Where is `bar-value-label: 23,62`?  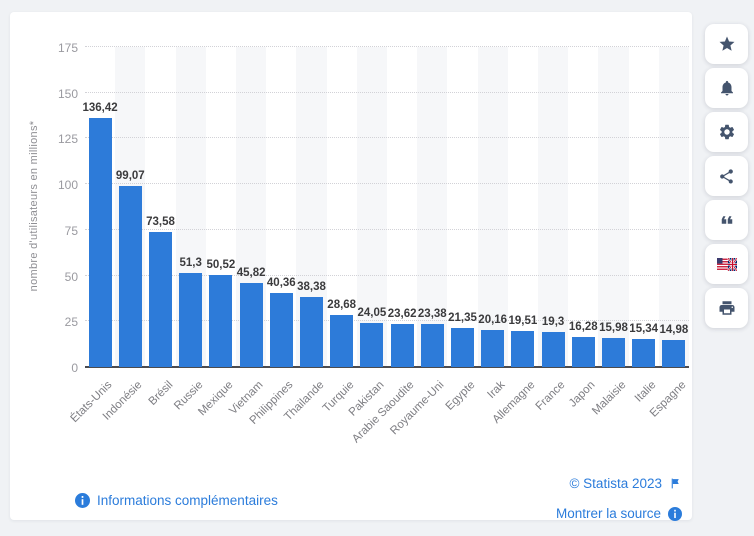 bar-value-label: 23,62 is located at coordinates (402, 313).